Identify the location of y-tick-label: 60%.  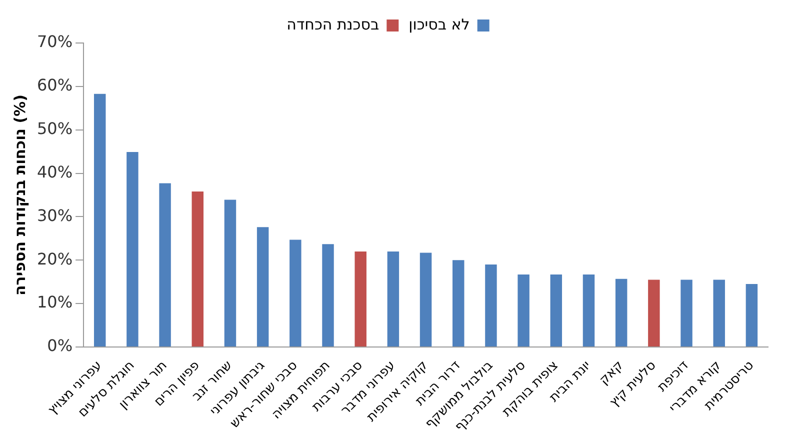
(55, 85).